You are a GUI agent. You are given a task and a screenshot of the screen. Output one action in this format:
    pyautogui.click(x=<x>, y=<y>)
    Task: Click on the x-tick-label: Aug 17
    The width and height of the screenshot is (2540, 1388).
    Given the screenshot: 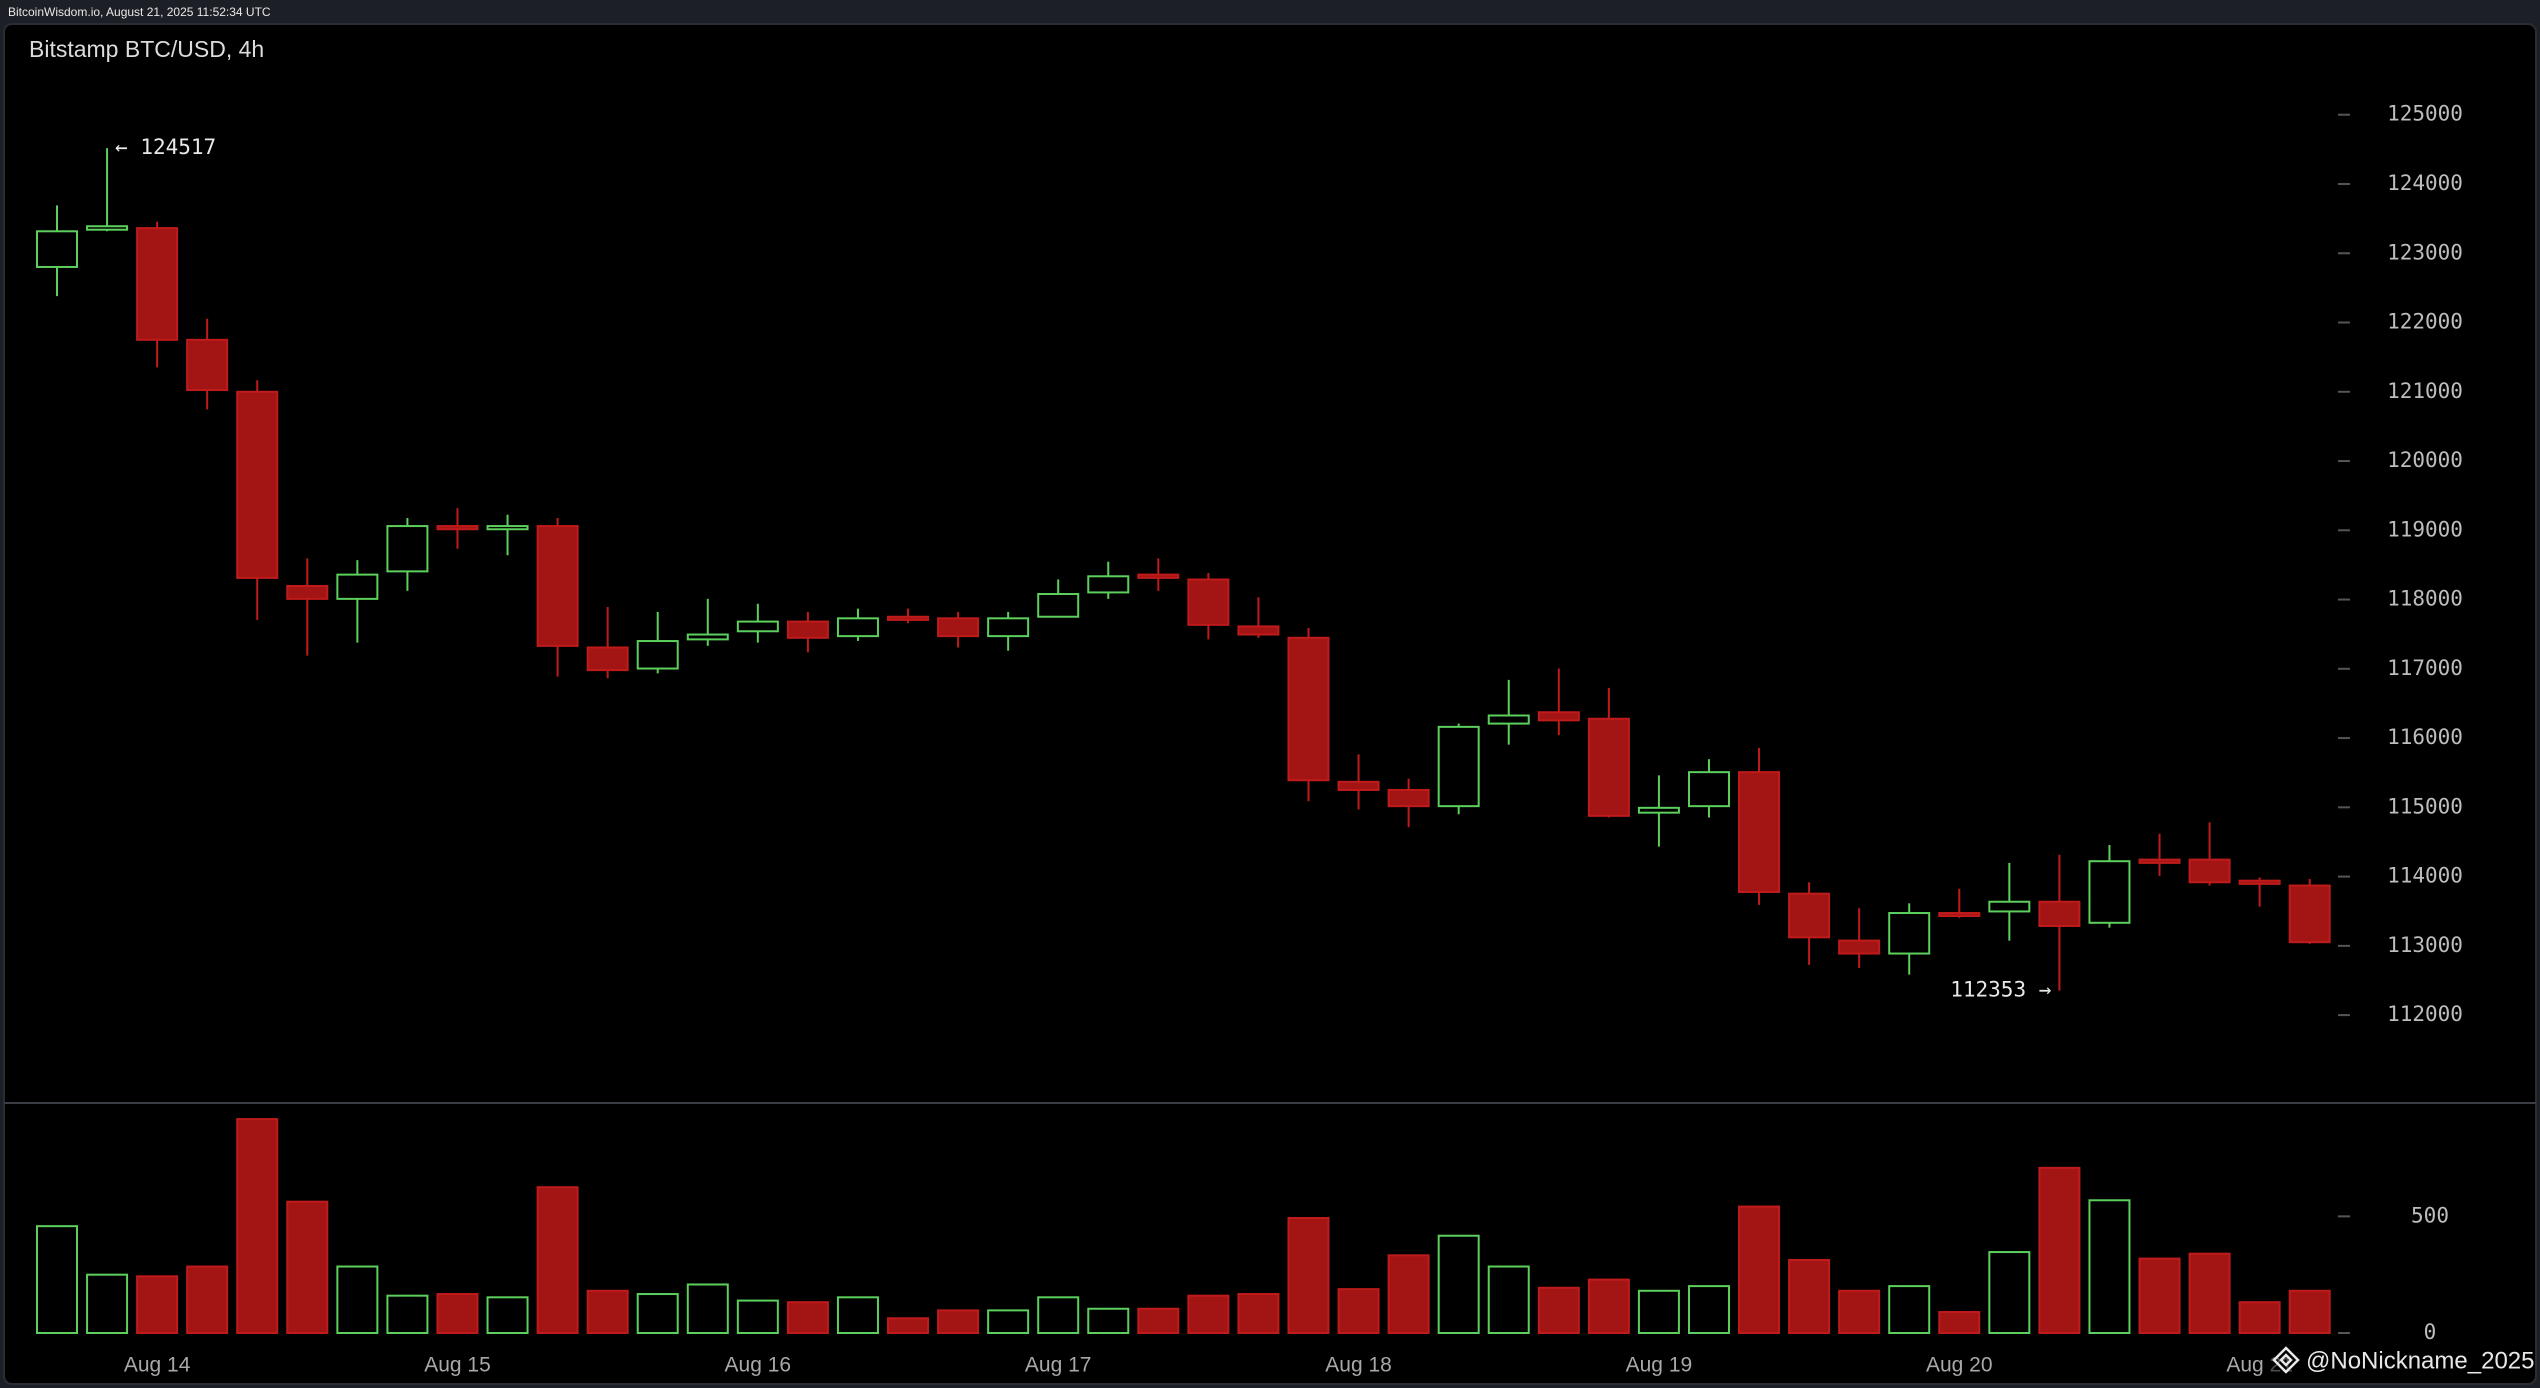 What is the action you would take?
    pyautogui.click(x=1058, y=1365)
    